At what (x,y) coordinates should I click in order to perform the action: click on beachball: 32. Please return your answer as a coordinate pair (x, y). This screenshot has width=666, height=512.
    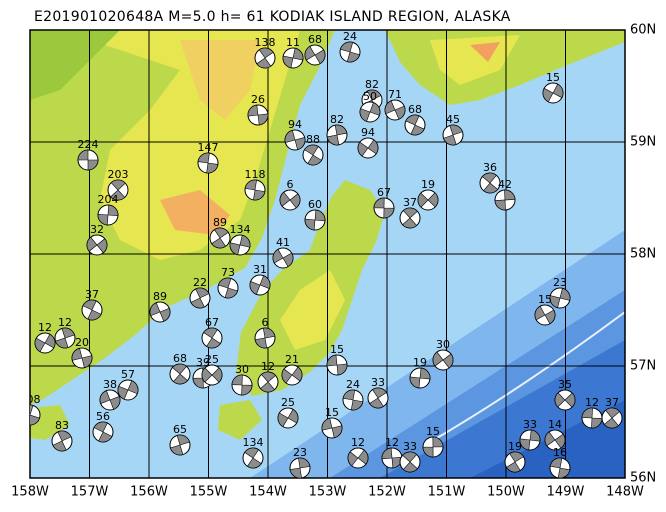
    Looking at the image, I should click on (97, 239).